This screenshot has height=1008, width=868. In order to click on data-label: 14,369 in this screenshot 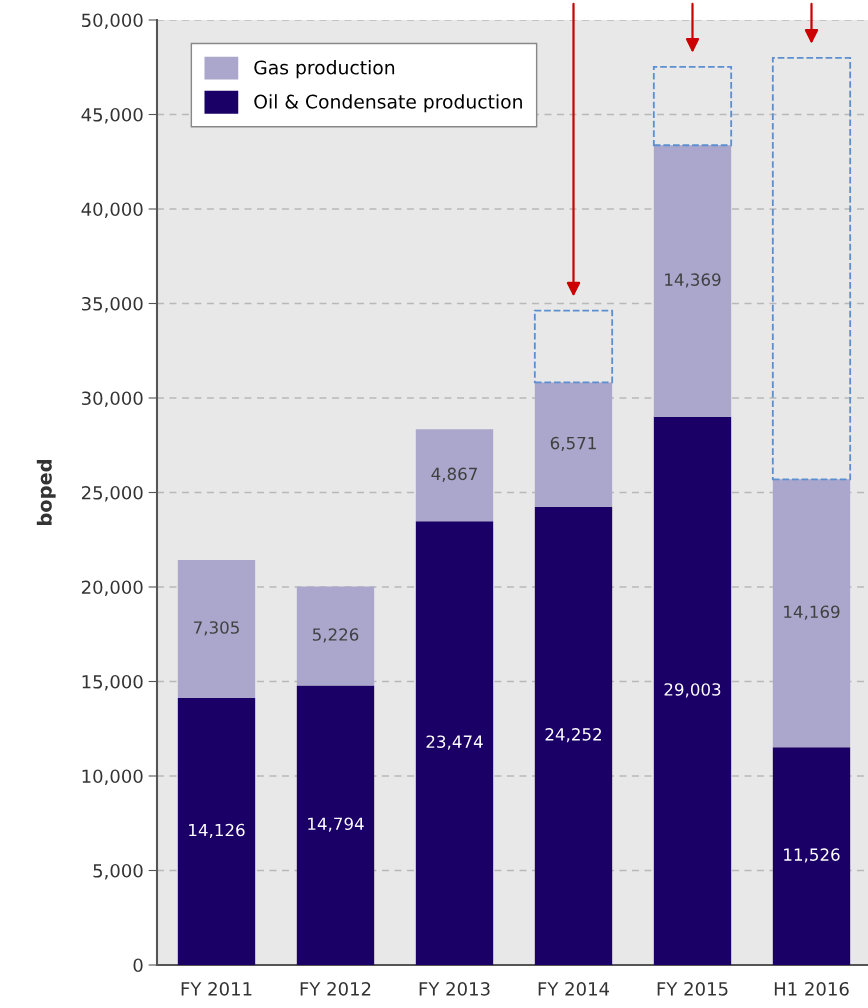, I will do `click(693, 280)`.